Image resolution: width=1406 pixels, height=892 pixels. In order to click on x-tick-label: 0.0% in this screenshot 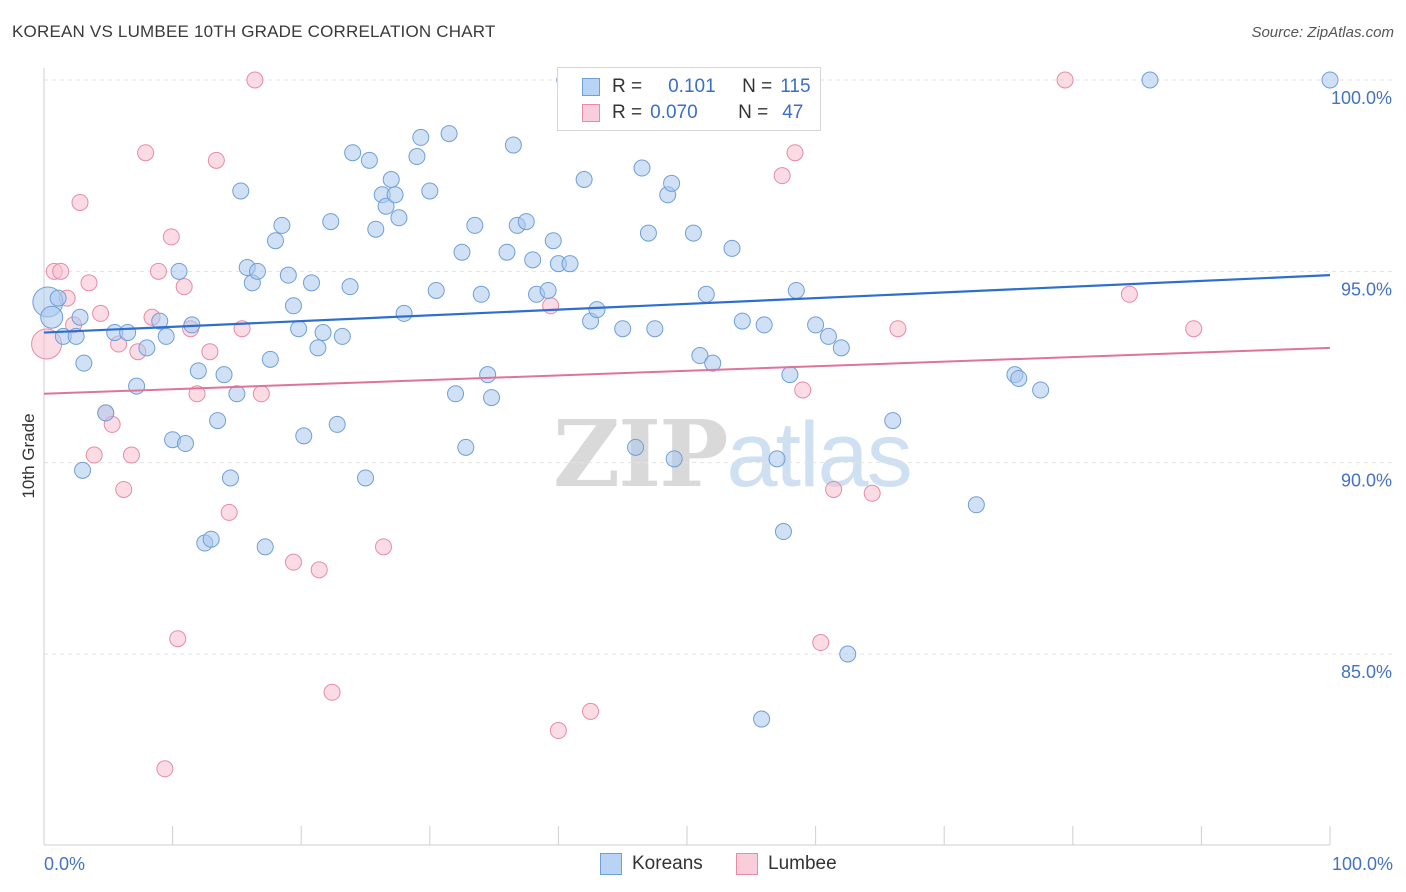, I will do `click(64, 864)`.